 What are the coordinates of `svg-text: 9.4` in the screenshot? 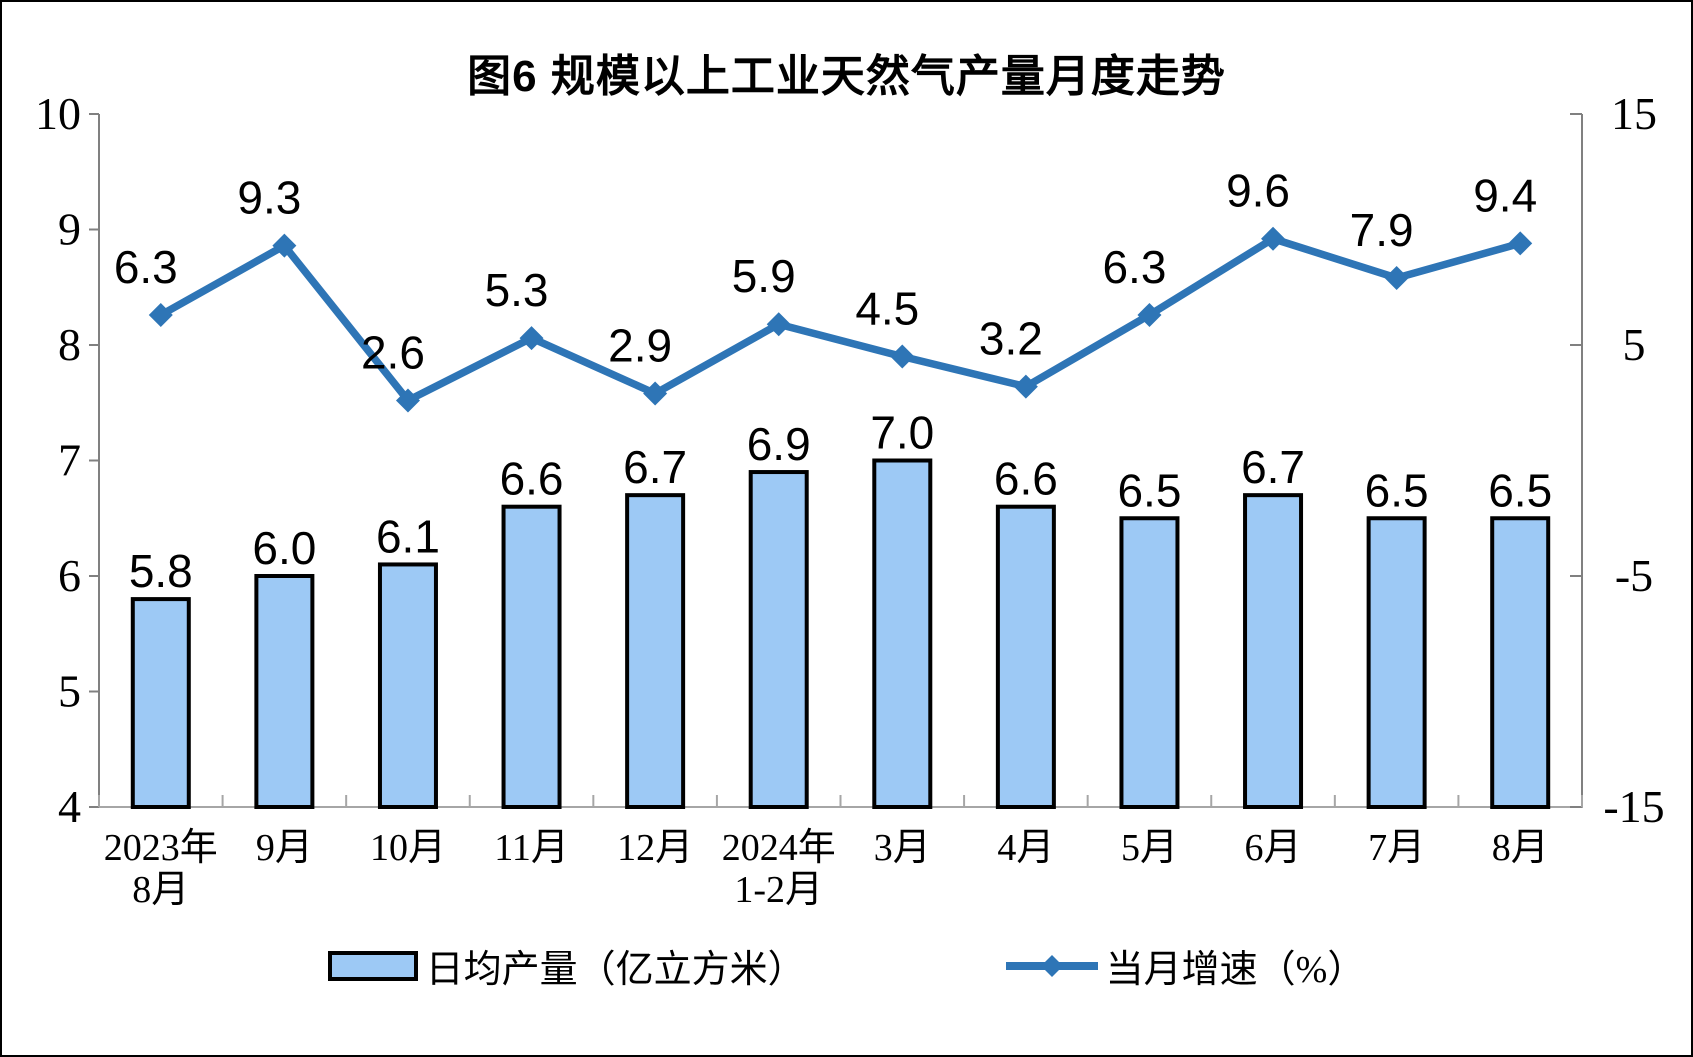 It's located at (1505, 195).